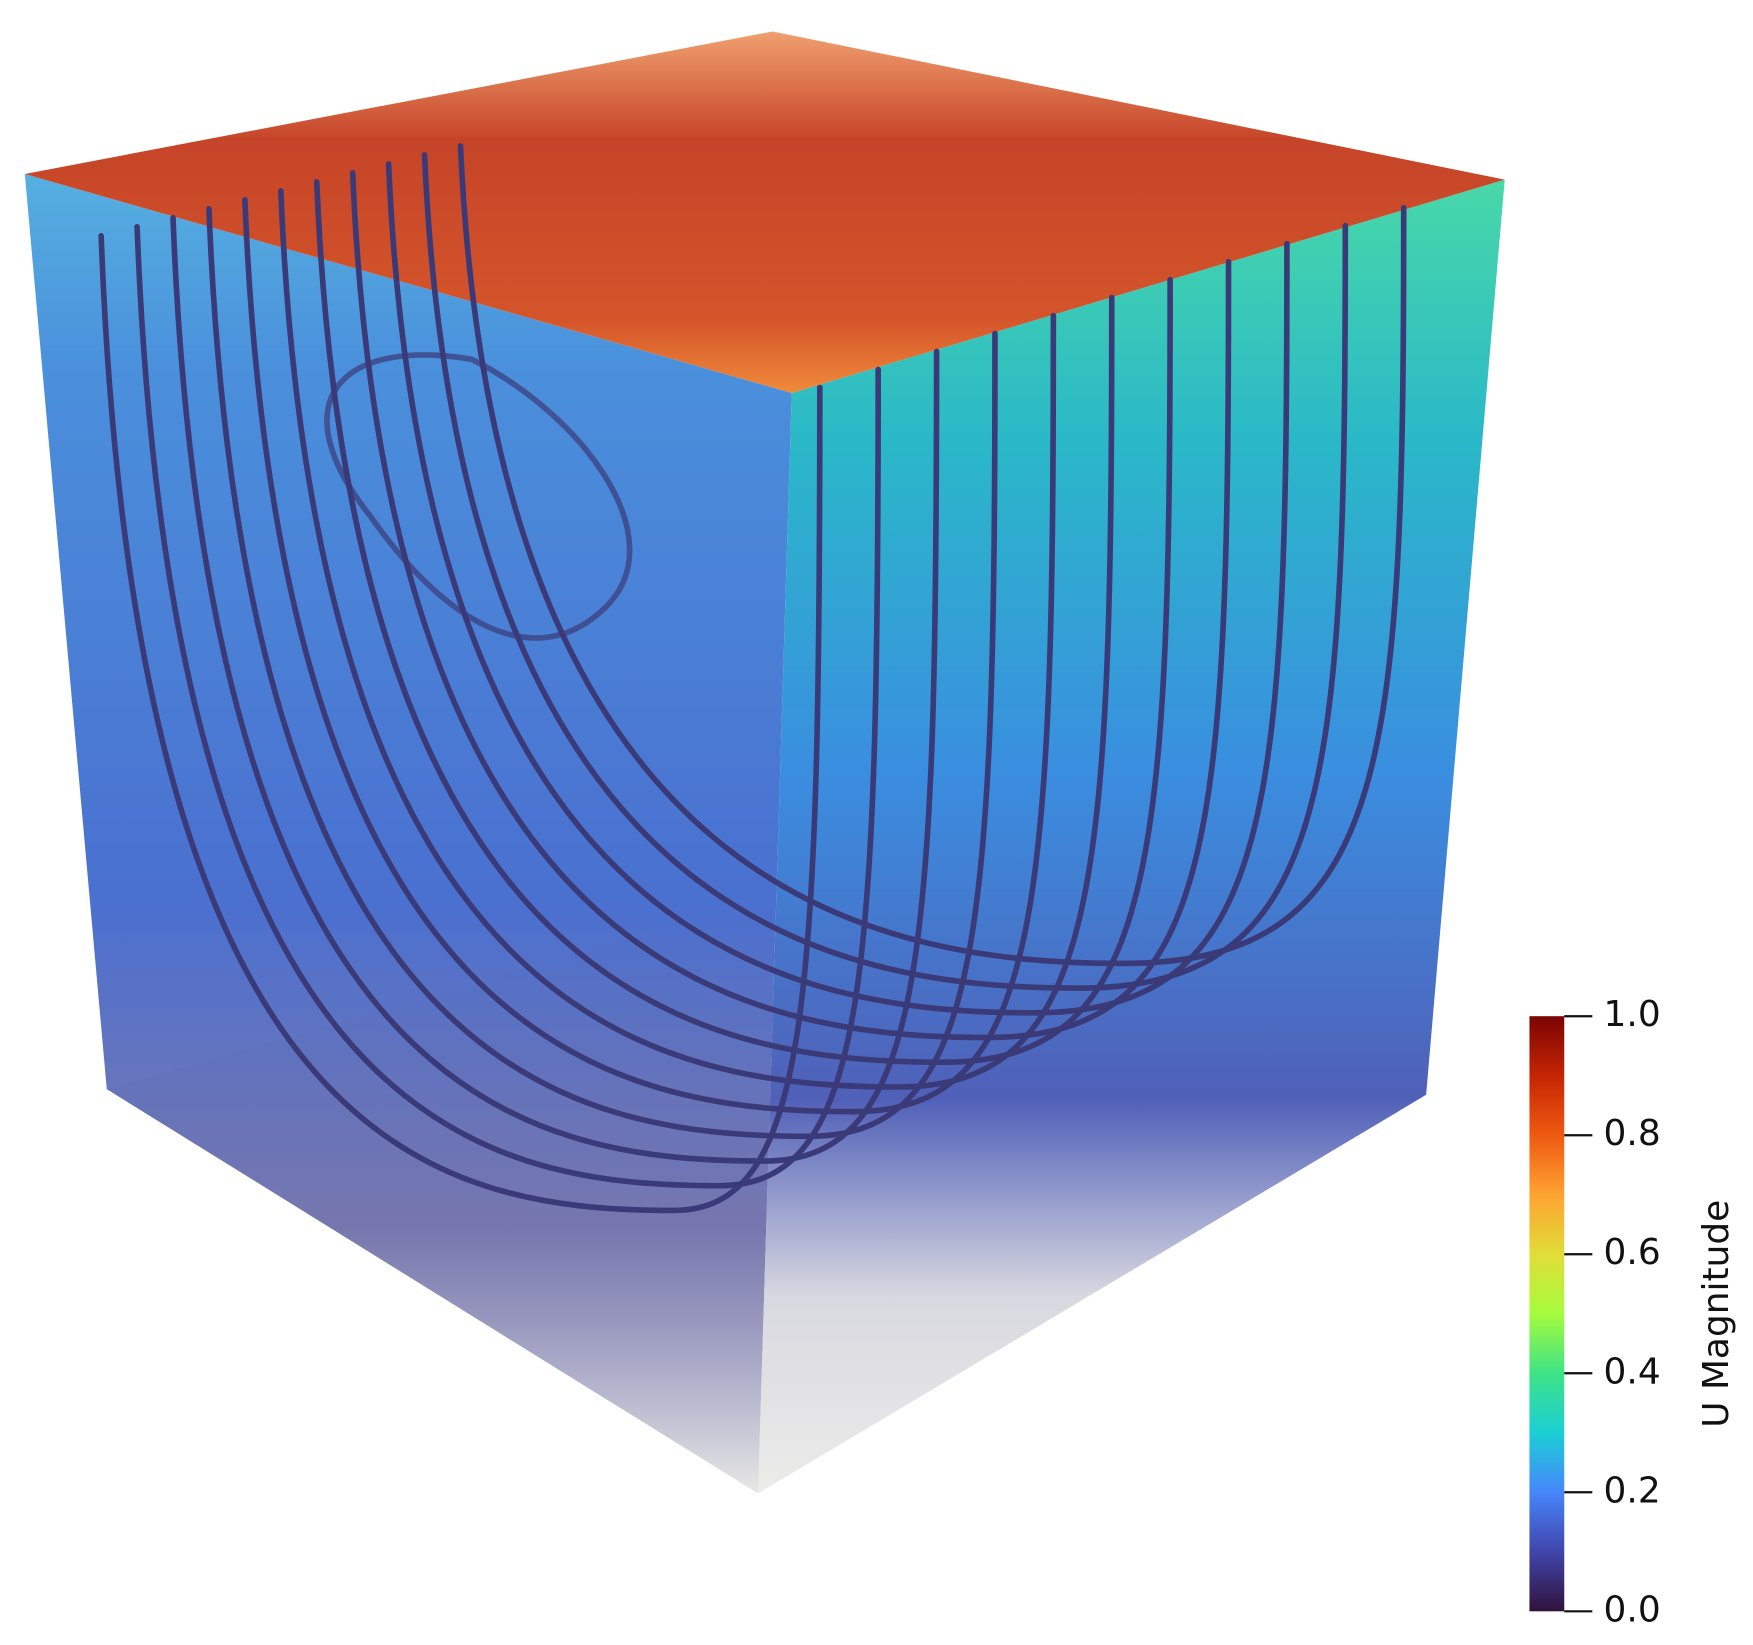 This screenshot has height=1645, width=1753. Describe the element at coordinates (1632, 1490) in the screenshot. I see `colorbar-tick-label: 0.2` at that location.